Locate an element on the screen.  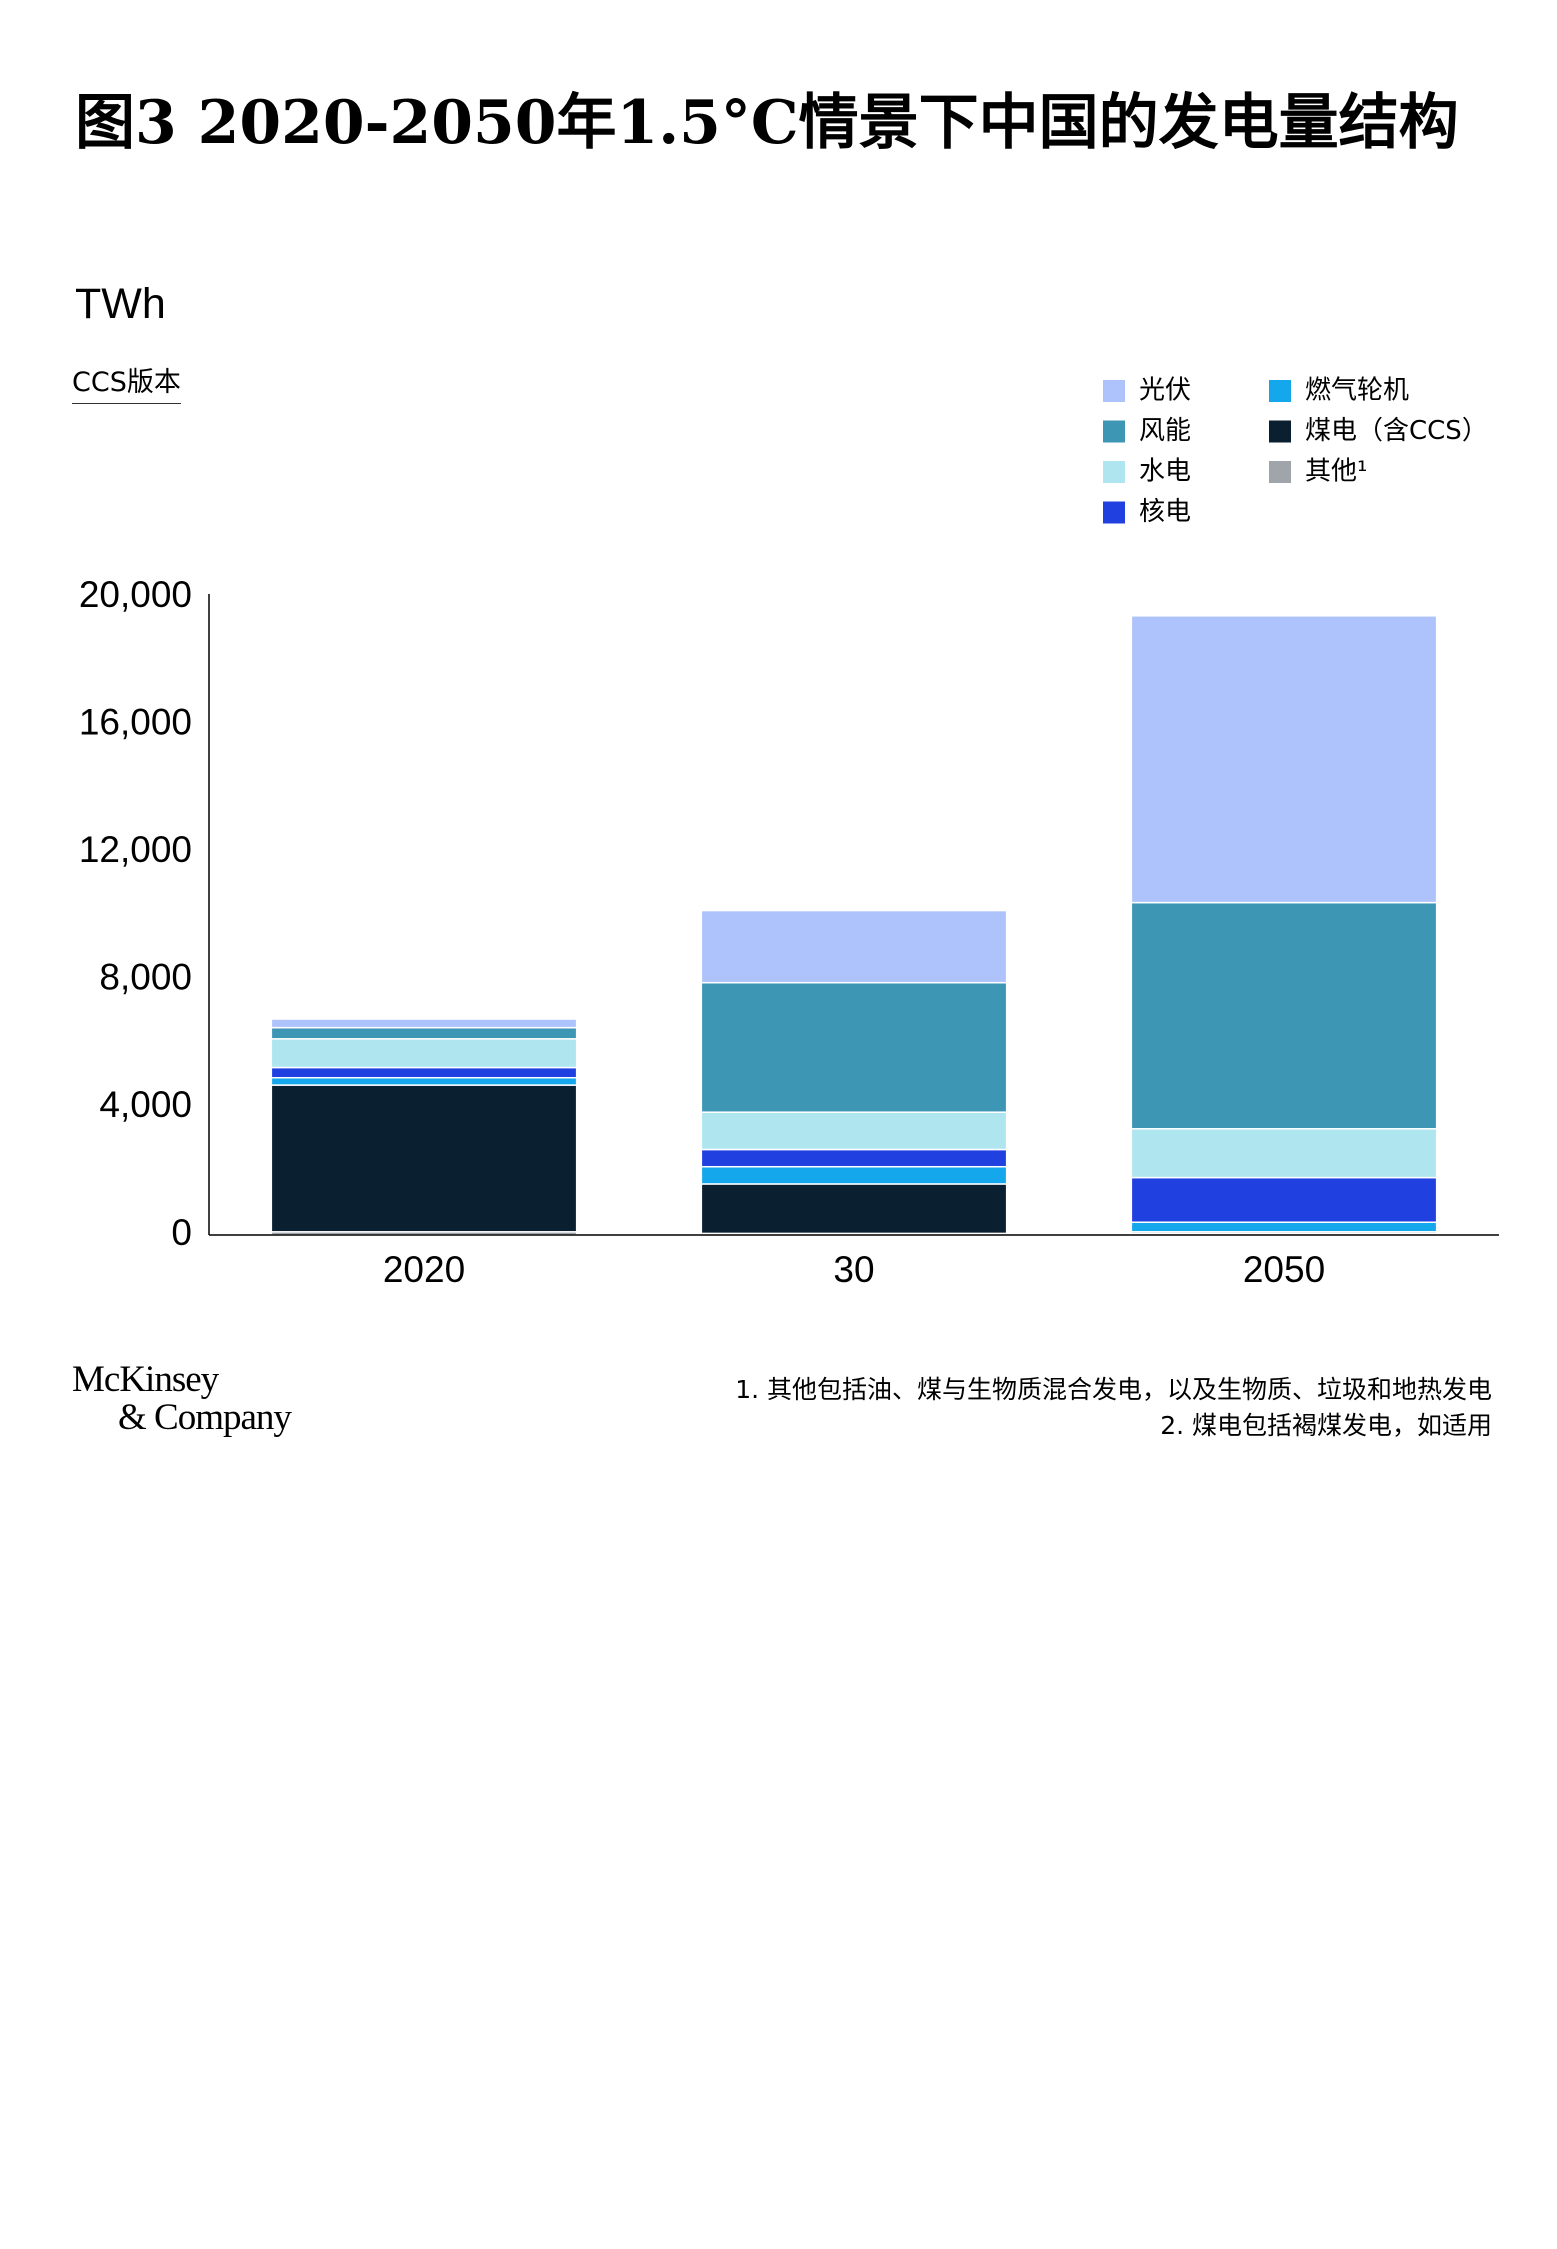
legend-label: 其他¹ is located at coordinates (1336, 472).